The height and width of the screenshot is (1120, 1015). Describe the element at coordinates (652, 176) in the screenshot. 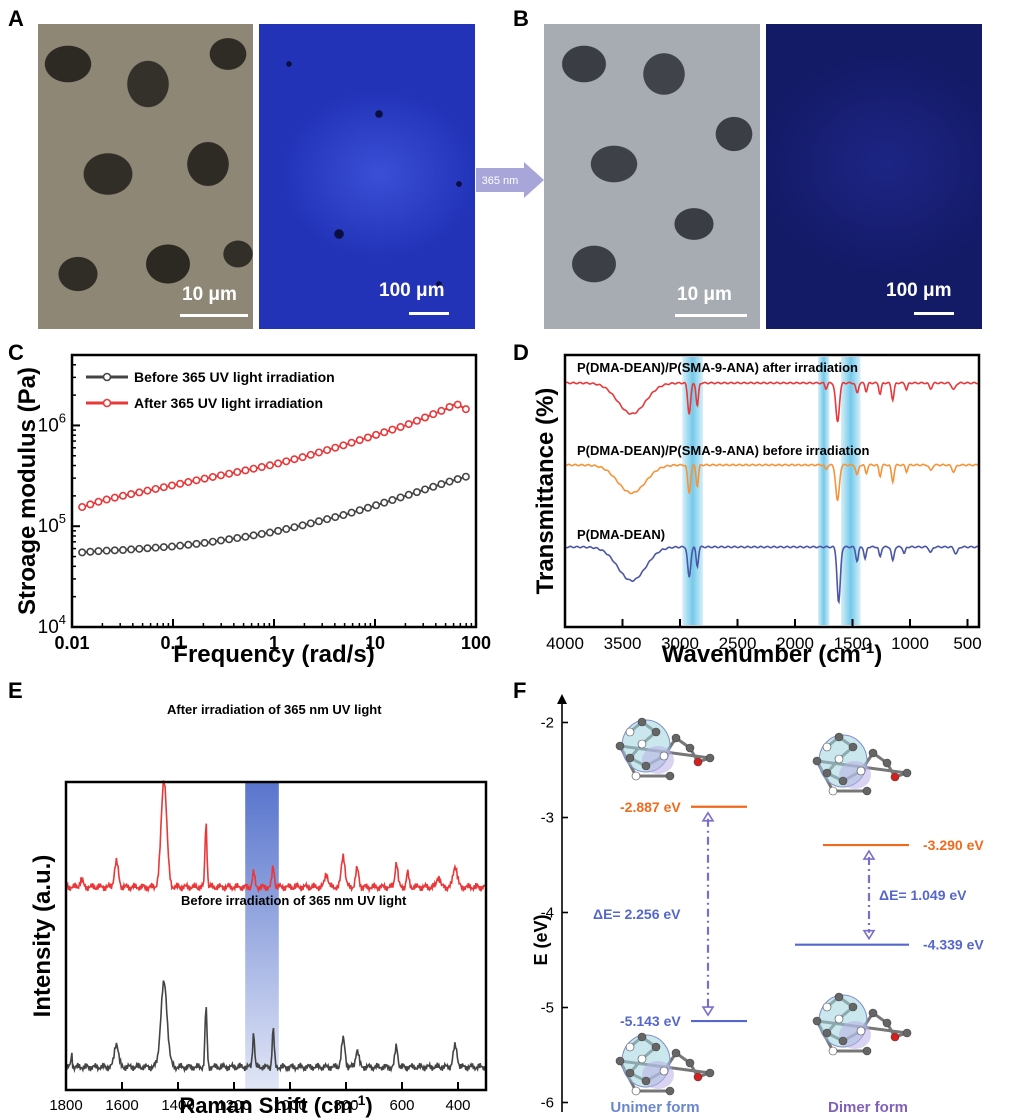

I see `sem-image-after: 10 μm` at that location.